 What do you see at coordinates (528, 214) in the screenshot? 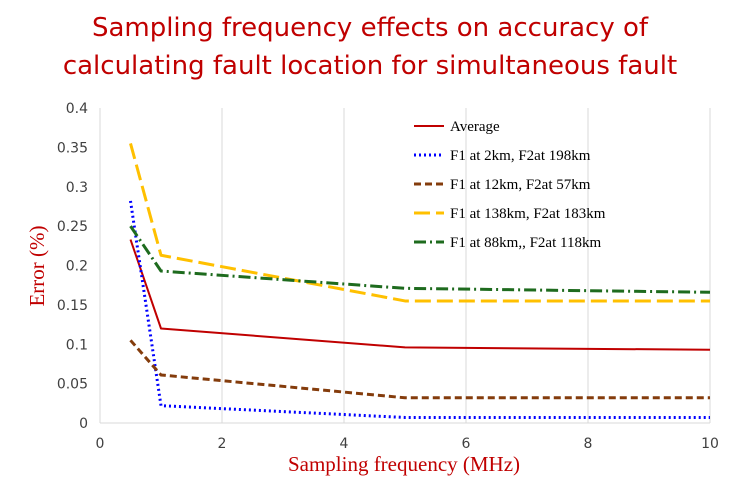
I see `legend-label-4: F1 at 138km, F2at 183km` at bounding box center [528, 214].